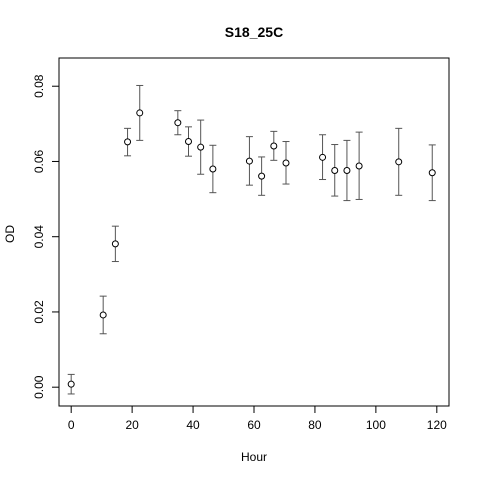  What do you see at coordinates (132, 425) in the screenshot?
I see `x-tick-label: 20` at bounding box center [132, 425].